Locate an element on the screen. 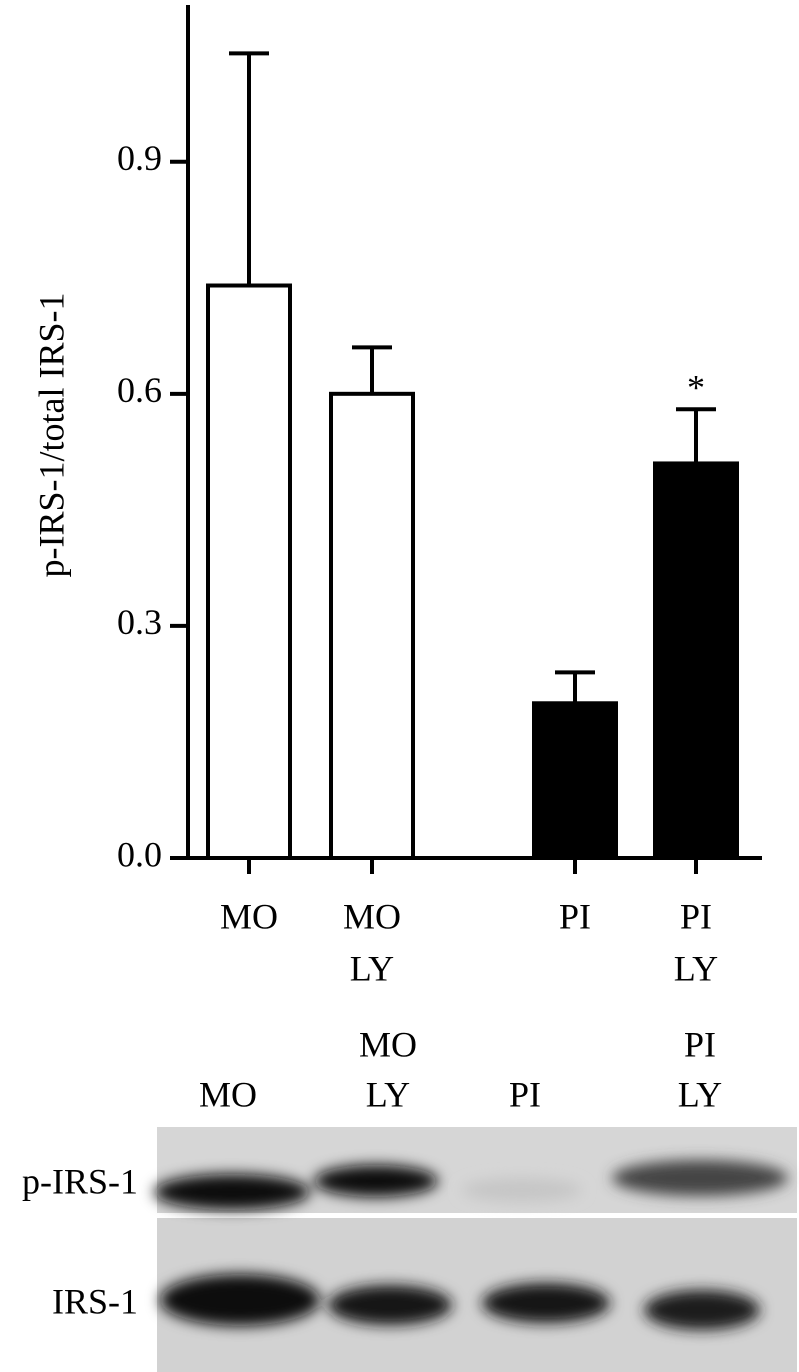 The height and width of the screenshot is (1372, 799). row-label: IRS-1 is located at coordinates (95, 1301).